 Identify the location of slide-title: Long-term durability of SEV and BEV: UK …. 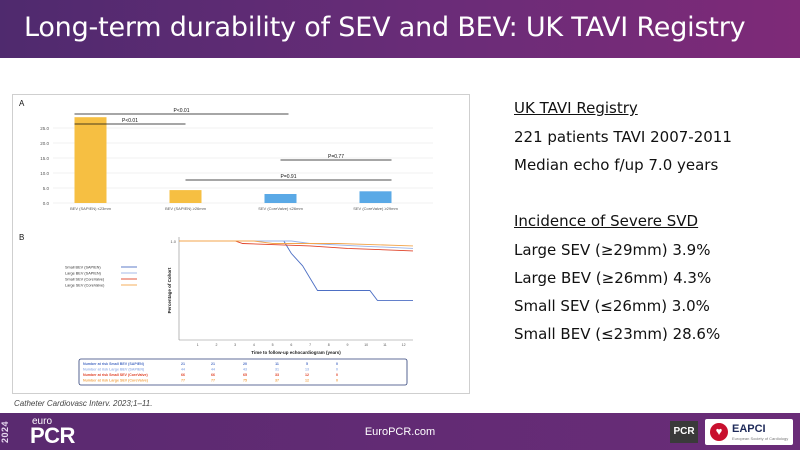
(385, 27).